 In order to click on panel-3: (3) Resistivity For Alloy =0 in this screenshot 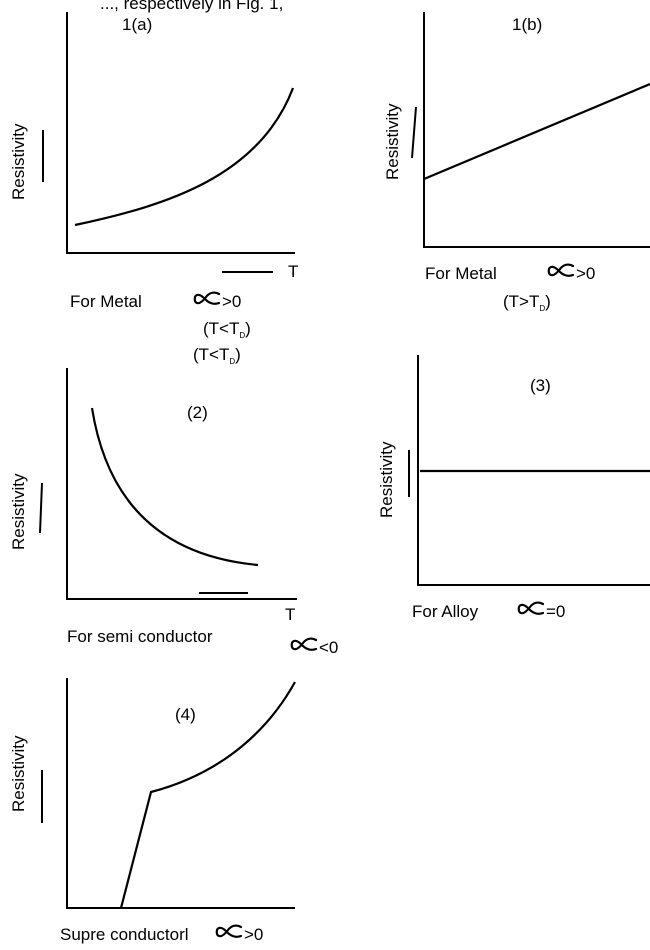, I will do `click(513, 488)`.